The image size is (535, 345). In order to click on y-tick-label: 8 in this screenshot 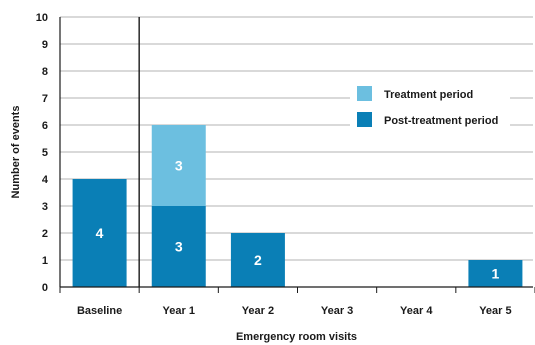, I will do `click(45, 72)`.